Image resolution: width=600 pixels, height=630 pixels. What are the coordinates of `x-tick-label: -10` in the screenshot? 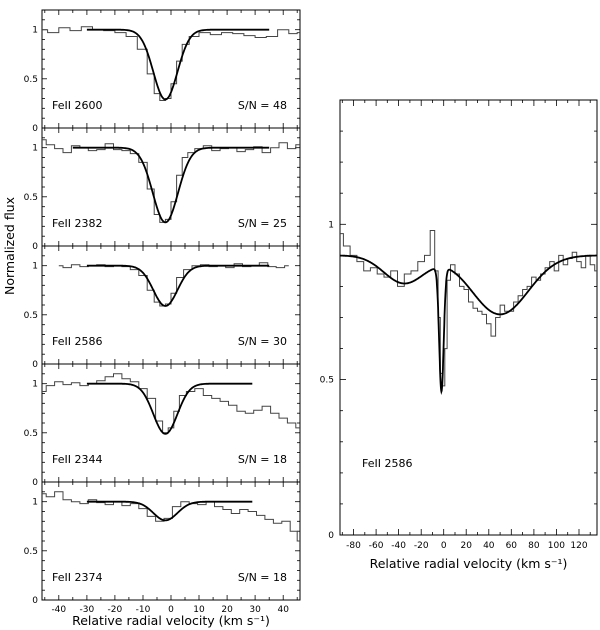 It's located at (143, 610).